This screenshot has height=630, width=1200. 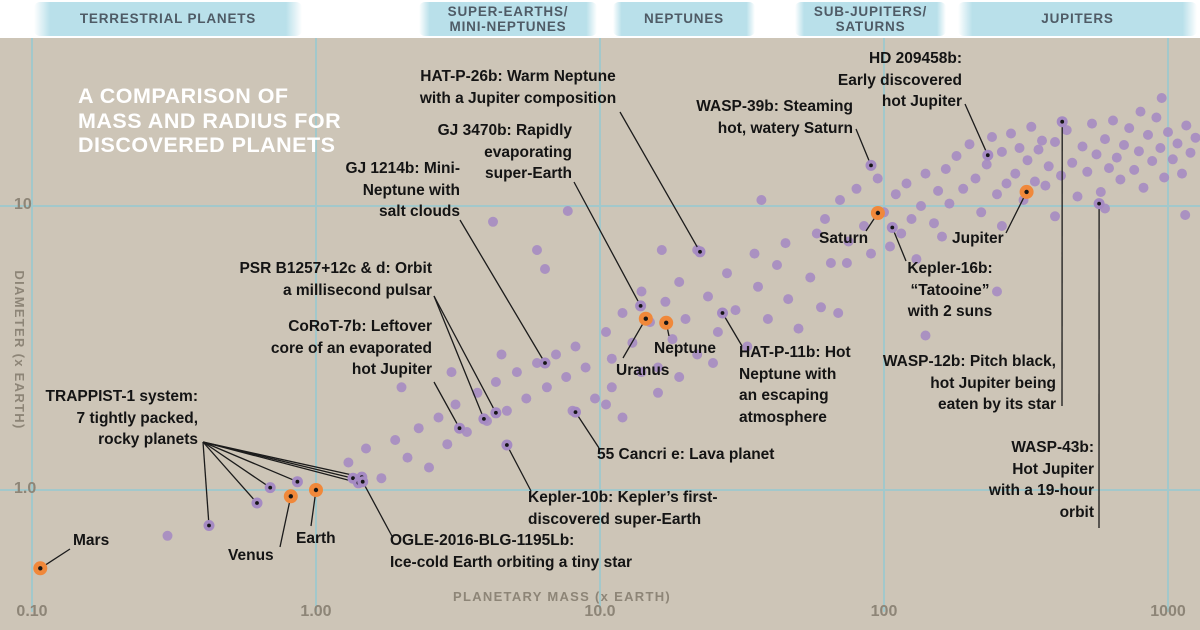 What do you see at coordinates (870, 26) in the screenshot?
I see `category-pill-label: SATURNS` at bounding box center [870, 26].